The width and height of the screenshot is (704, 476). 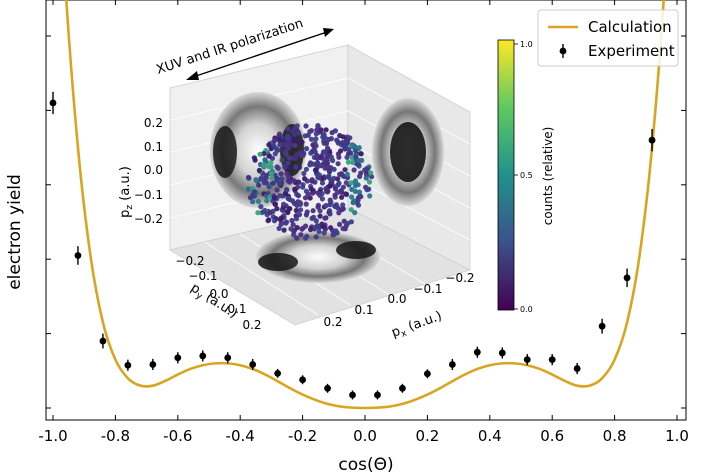 I want to click on inset-pz-tick-label: −0.1, so click(x=148, y=195).